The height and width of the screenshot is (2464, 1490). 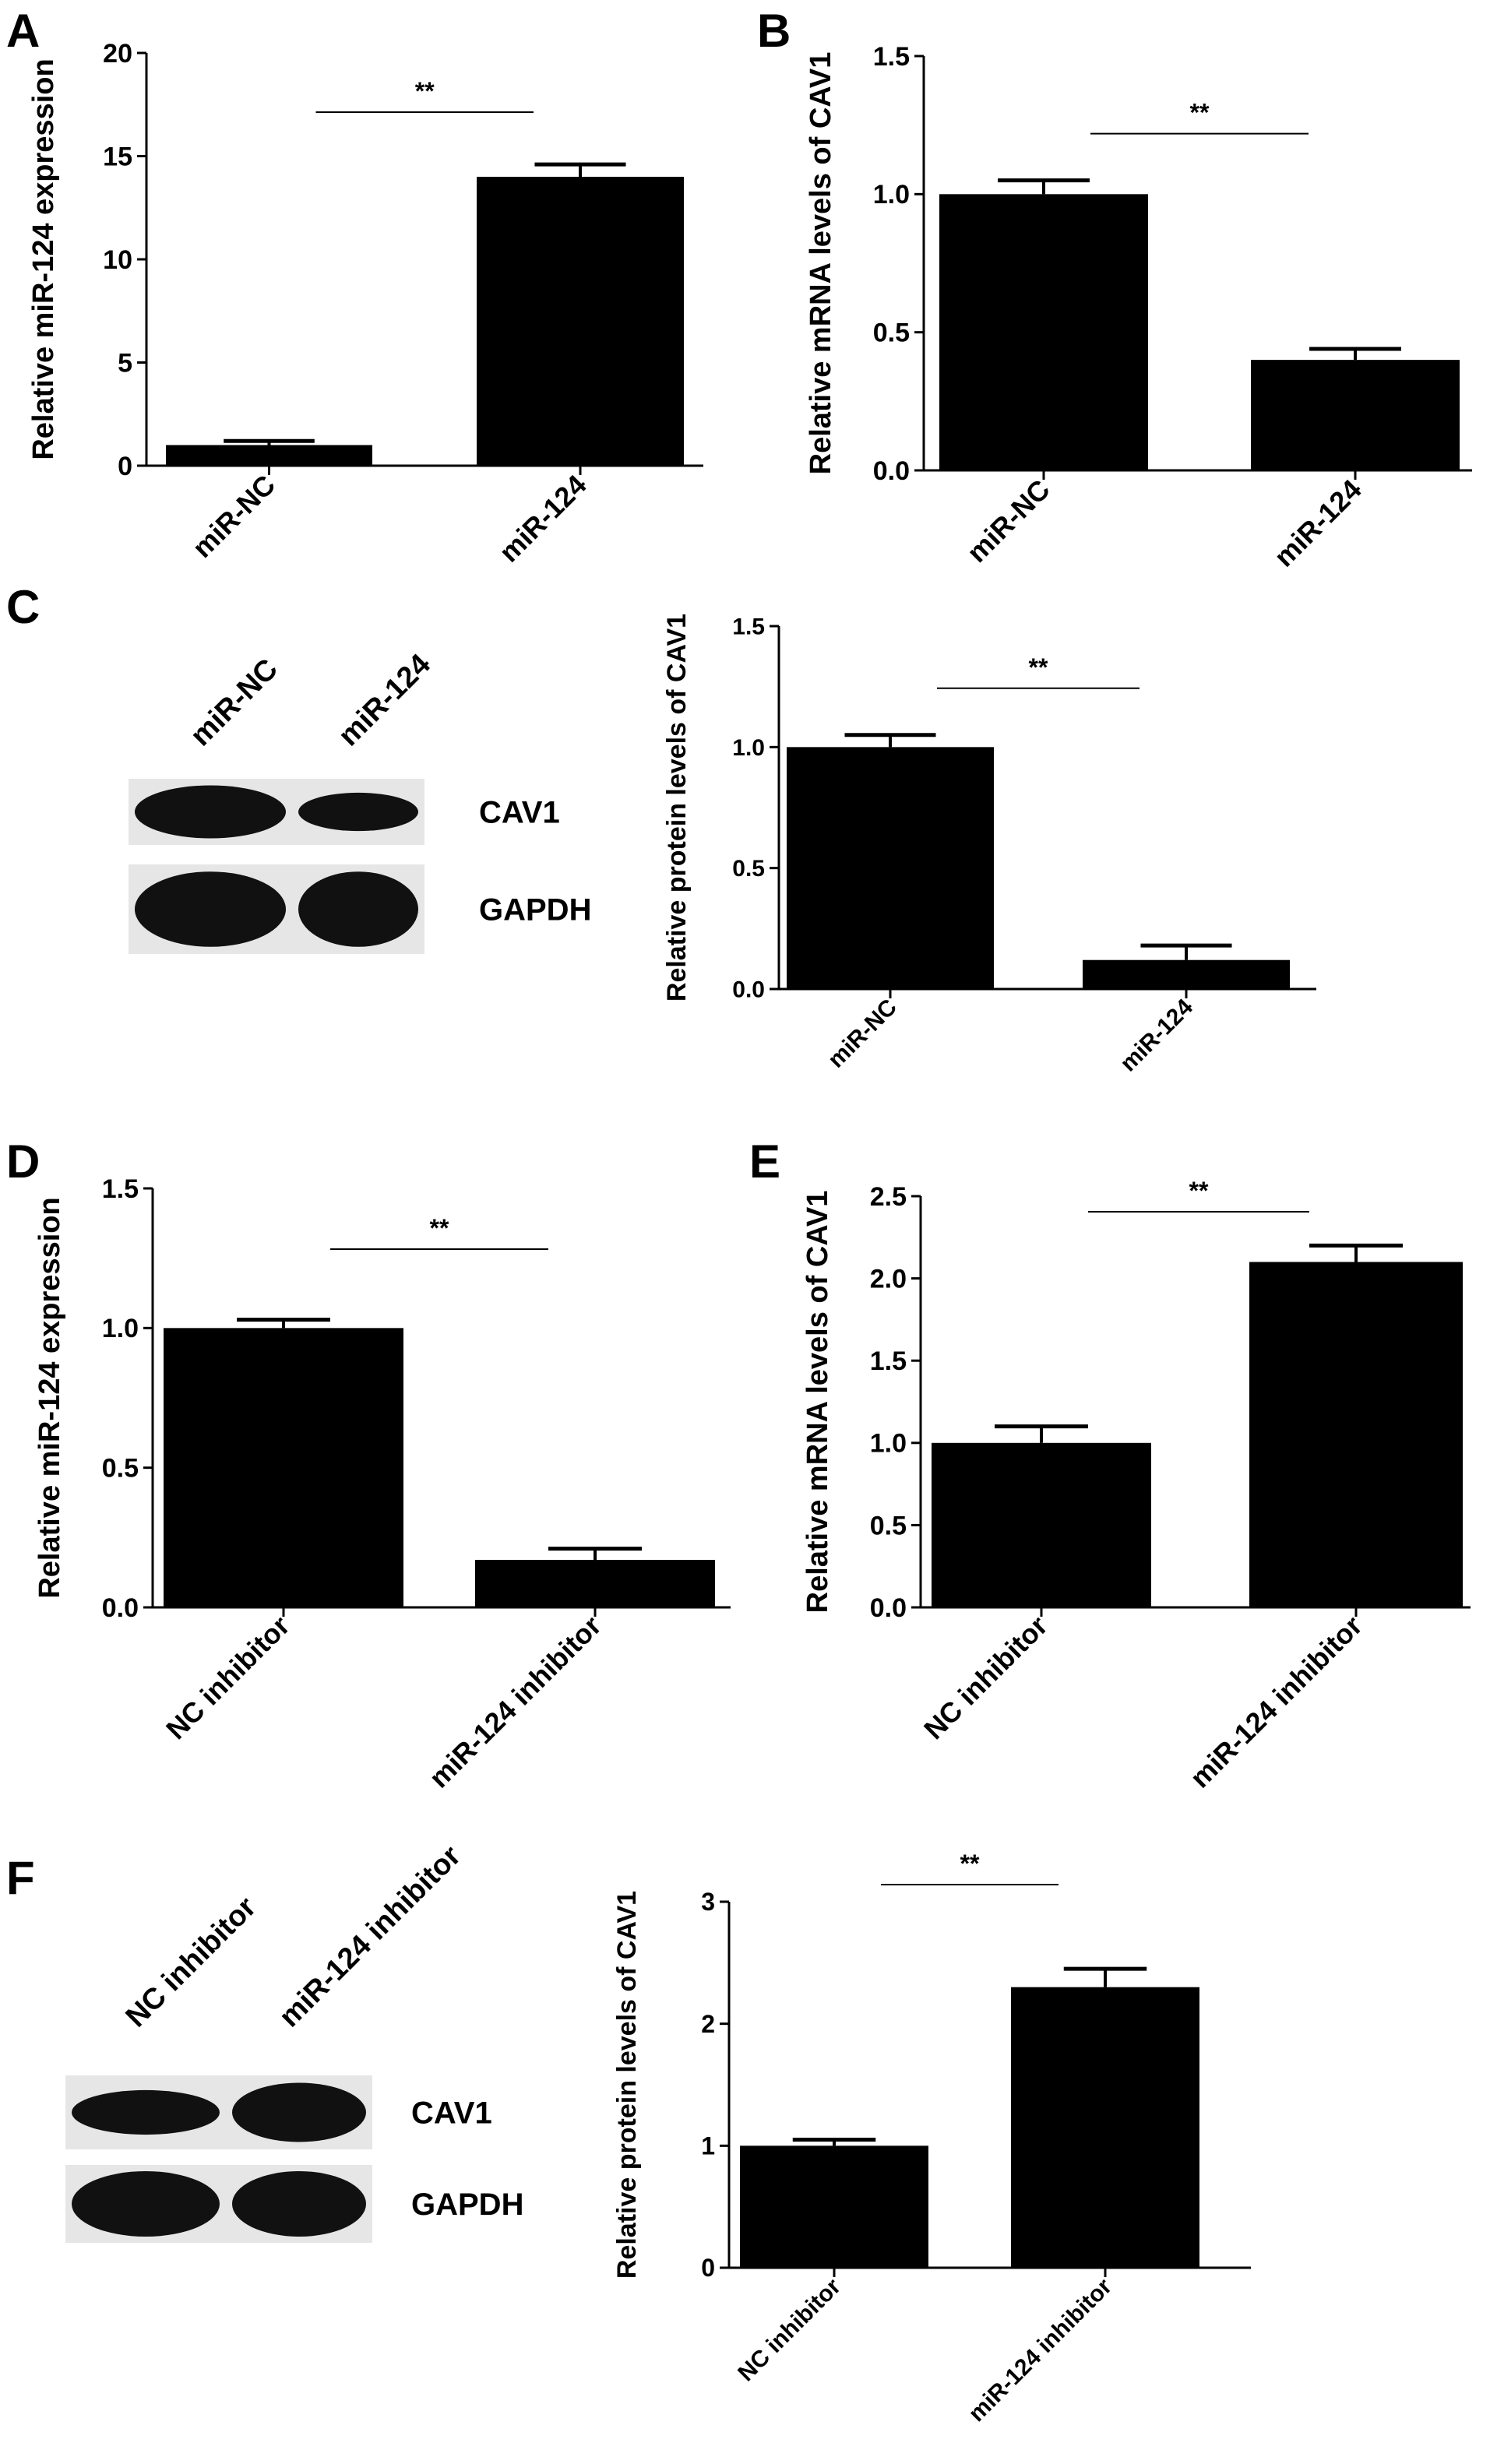 I want to click on lane-label-c-2: miR-124, so click(x=385, y=700).